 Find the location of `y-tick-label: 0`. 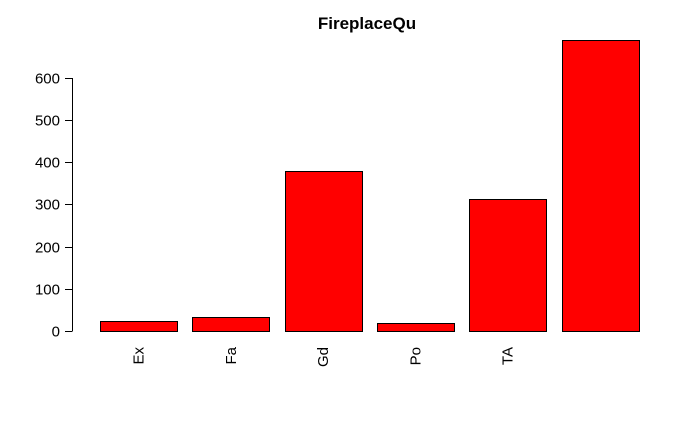

y-tick-label: 0 is located at coordinates (56, 332).